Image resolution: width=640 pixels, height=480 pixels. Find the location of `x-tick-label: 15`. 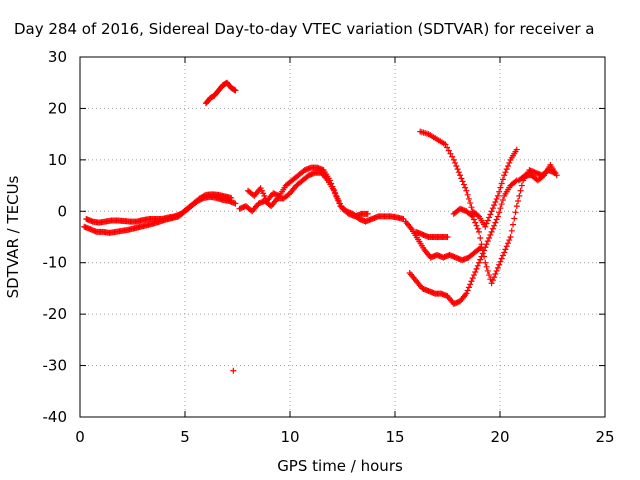

x-tick-label: 15 is located at coordinates (394, 437).